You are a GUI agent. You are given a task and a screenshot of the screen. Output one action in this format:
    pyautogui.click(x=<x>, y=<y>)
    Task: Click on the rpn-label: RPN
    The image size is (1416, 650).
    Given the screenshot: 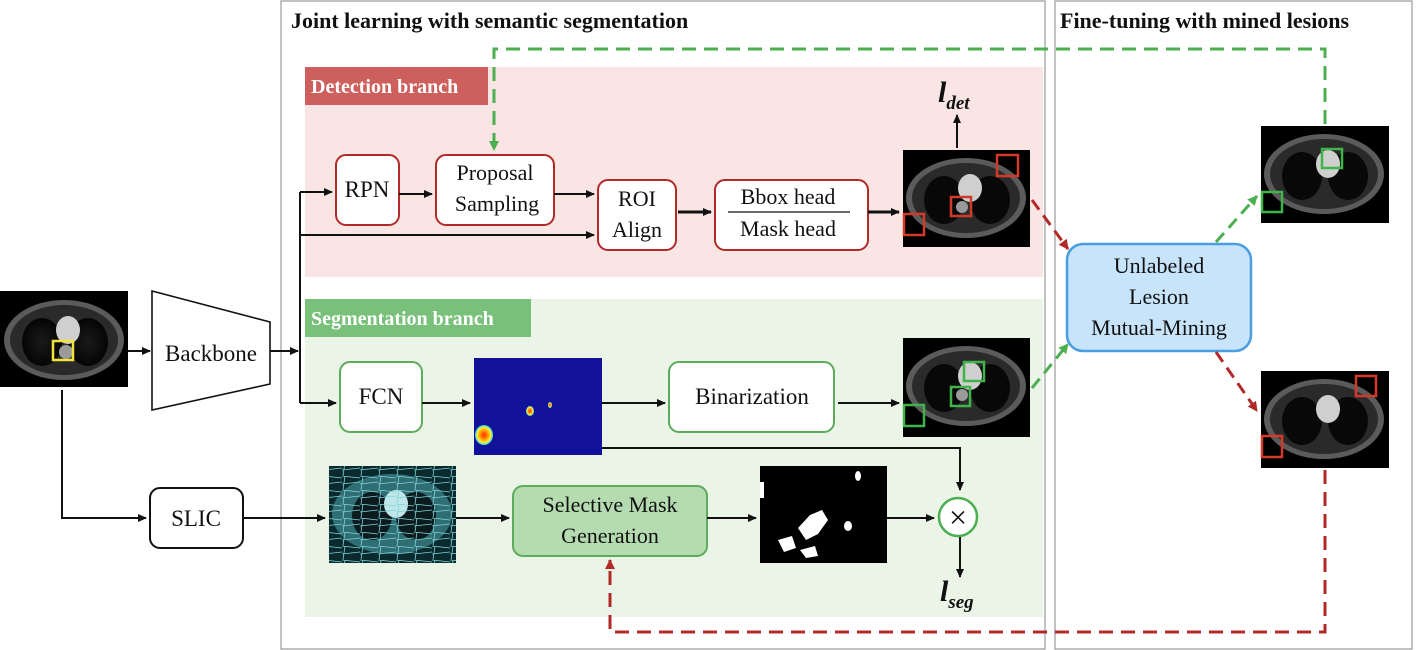 What is the action you would take?
    pyautogui.click(x=367, y=189)
    